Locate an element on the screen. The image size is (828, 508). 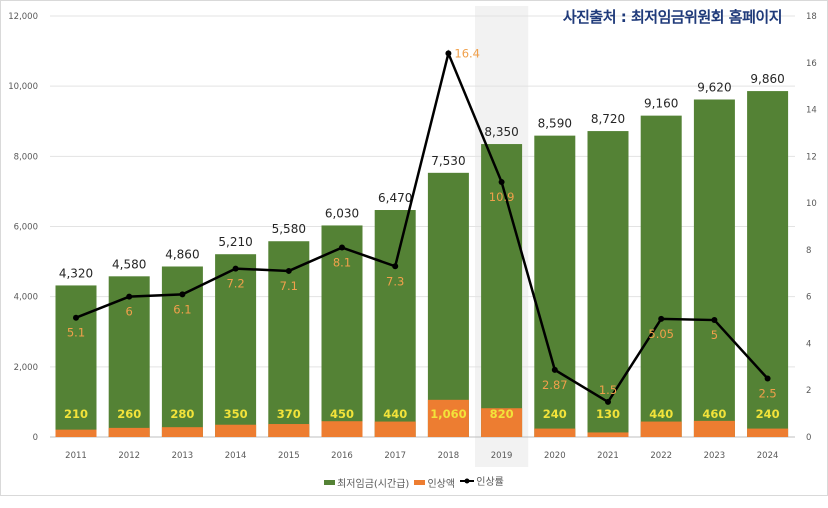
y-right-tick-label: 18 is located at coordinates (811, 17).